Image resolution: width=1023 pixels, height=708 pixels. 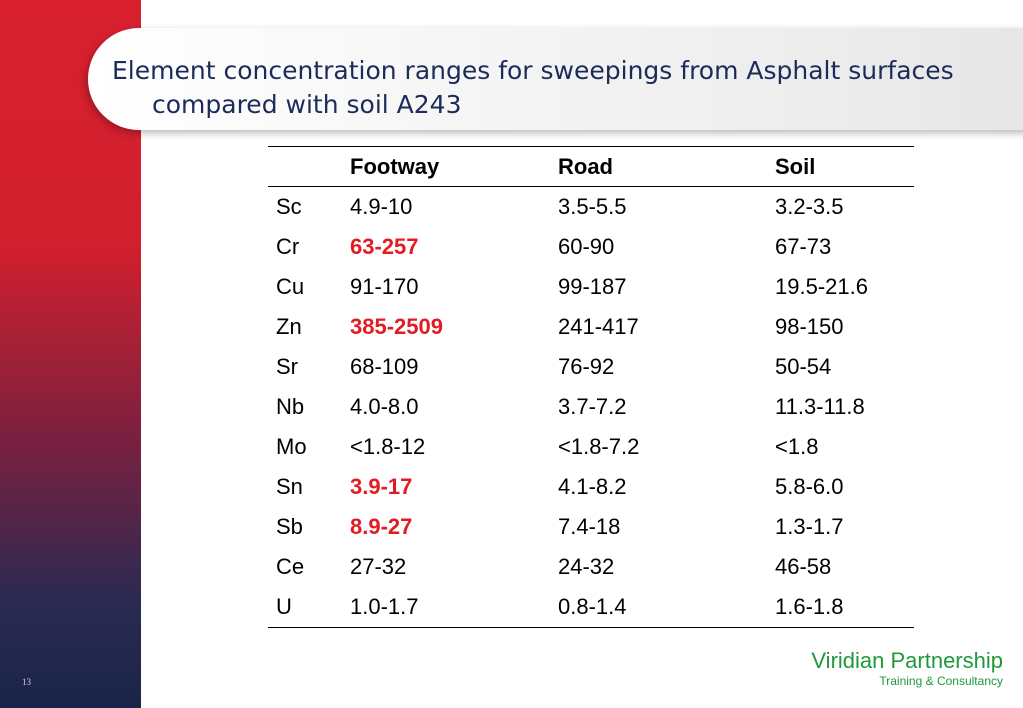 I want to click on cell-road: 0.8-1.4, so click(x=658, y=607).